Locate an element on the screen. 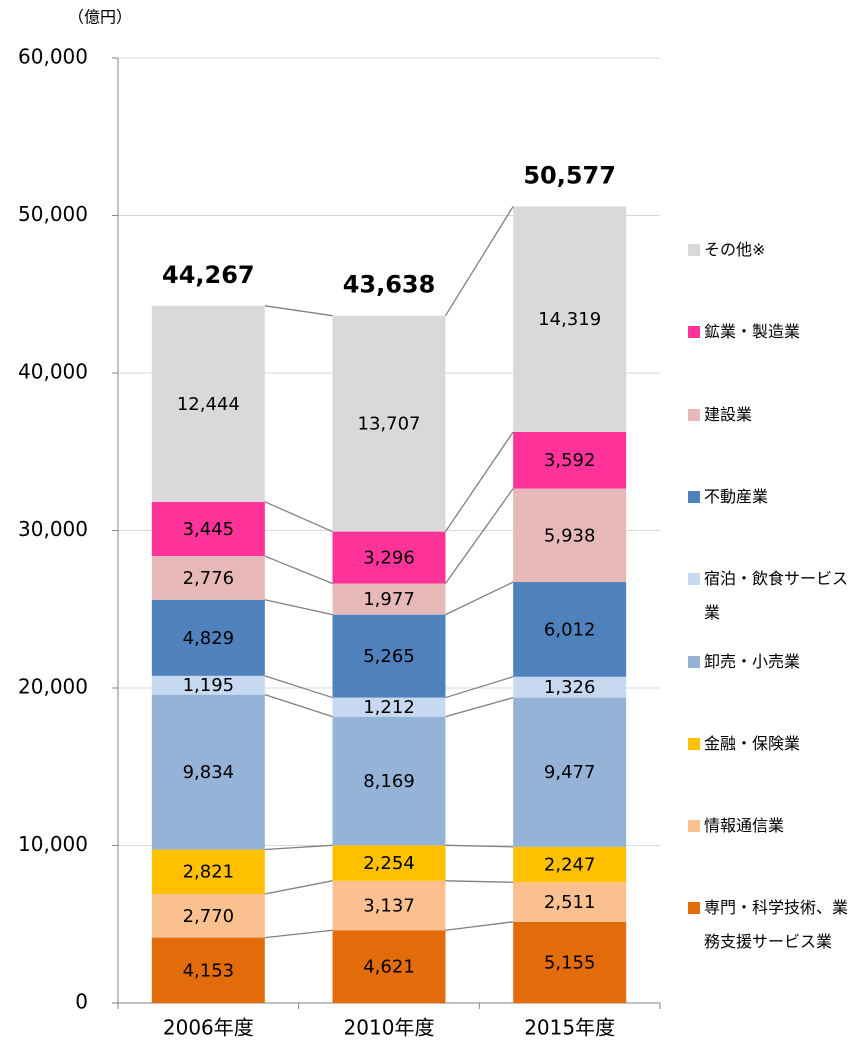 The width and height of the screenshot is (862, 1050). total-label: 44,267 is located at coordinates (208, 275).